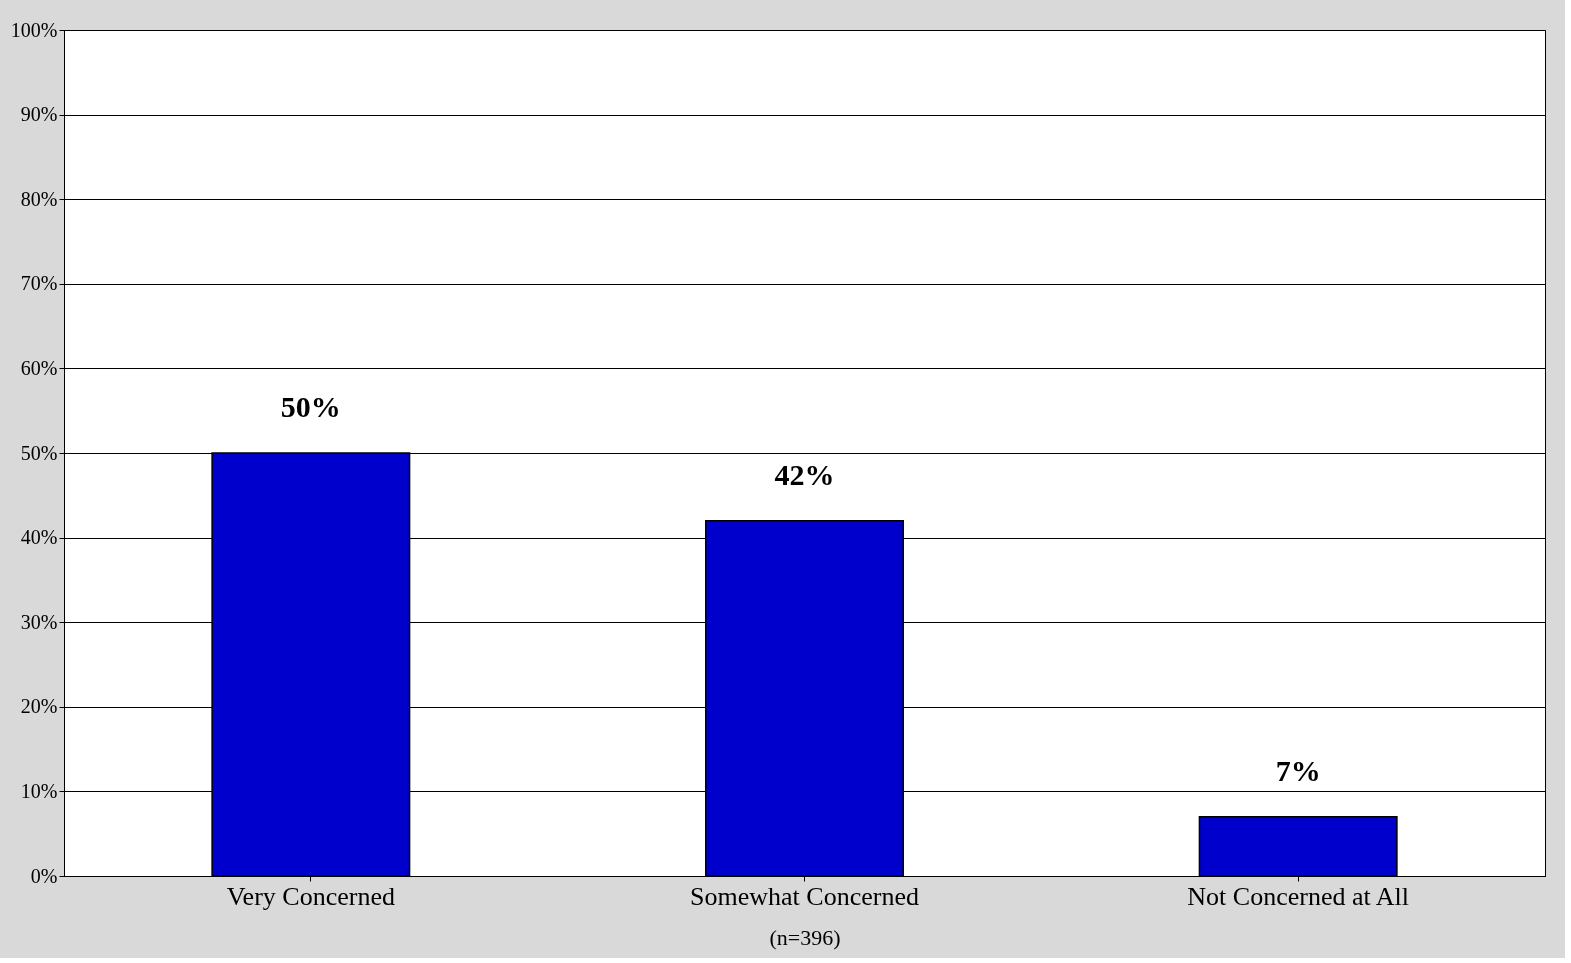 Image resolution: width=1571 pixels, height=963 pixels. Describe the element at coordinates (804, 896) in the screenshot. I see `x-tick-label: Somewhat Concerned` at that location.